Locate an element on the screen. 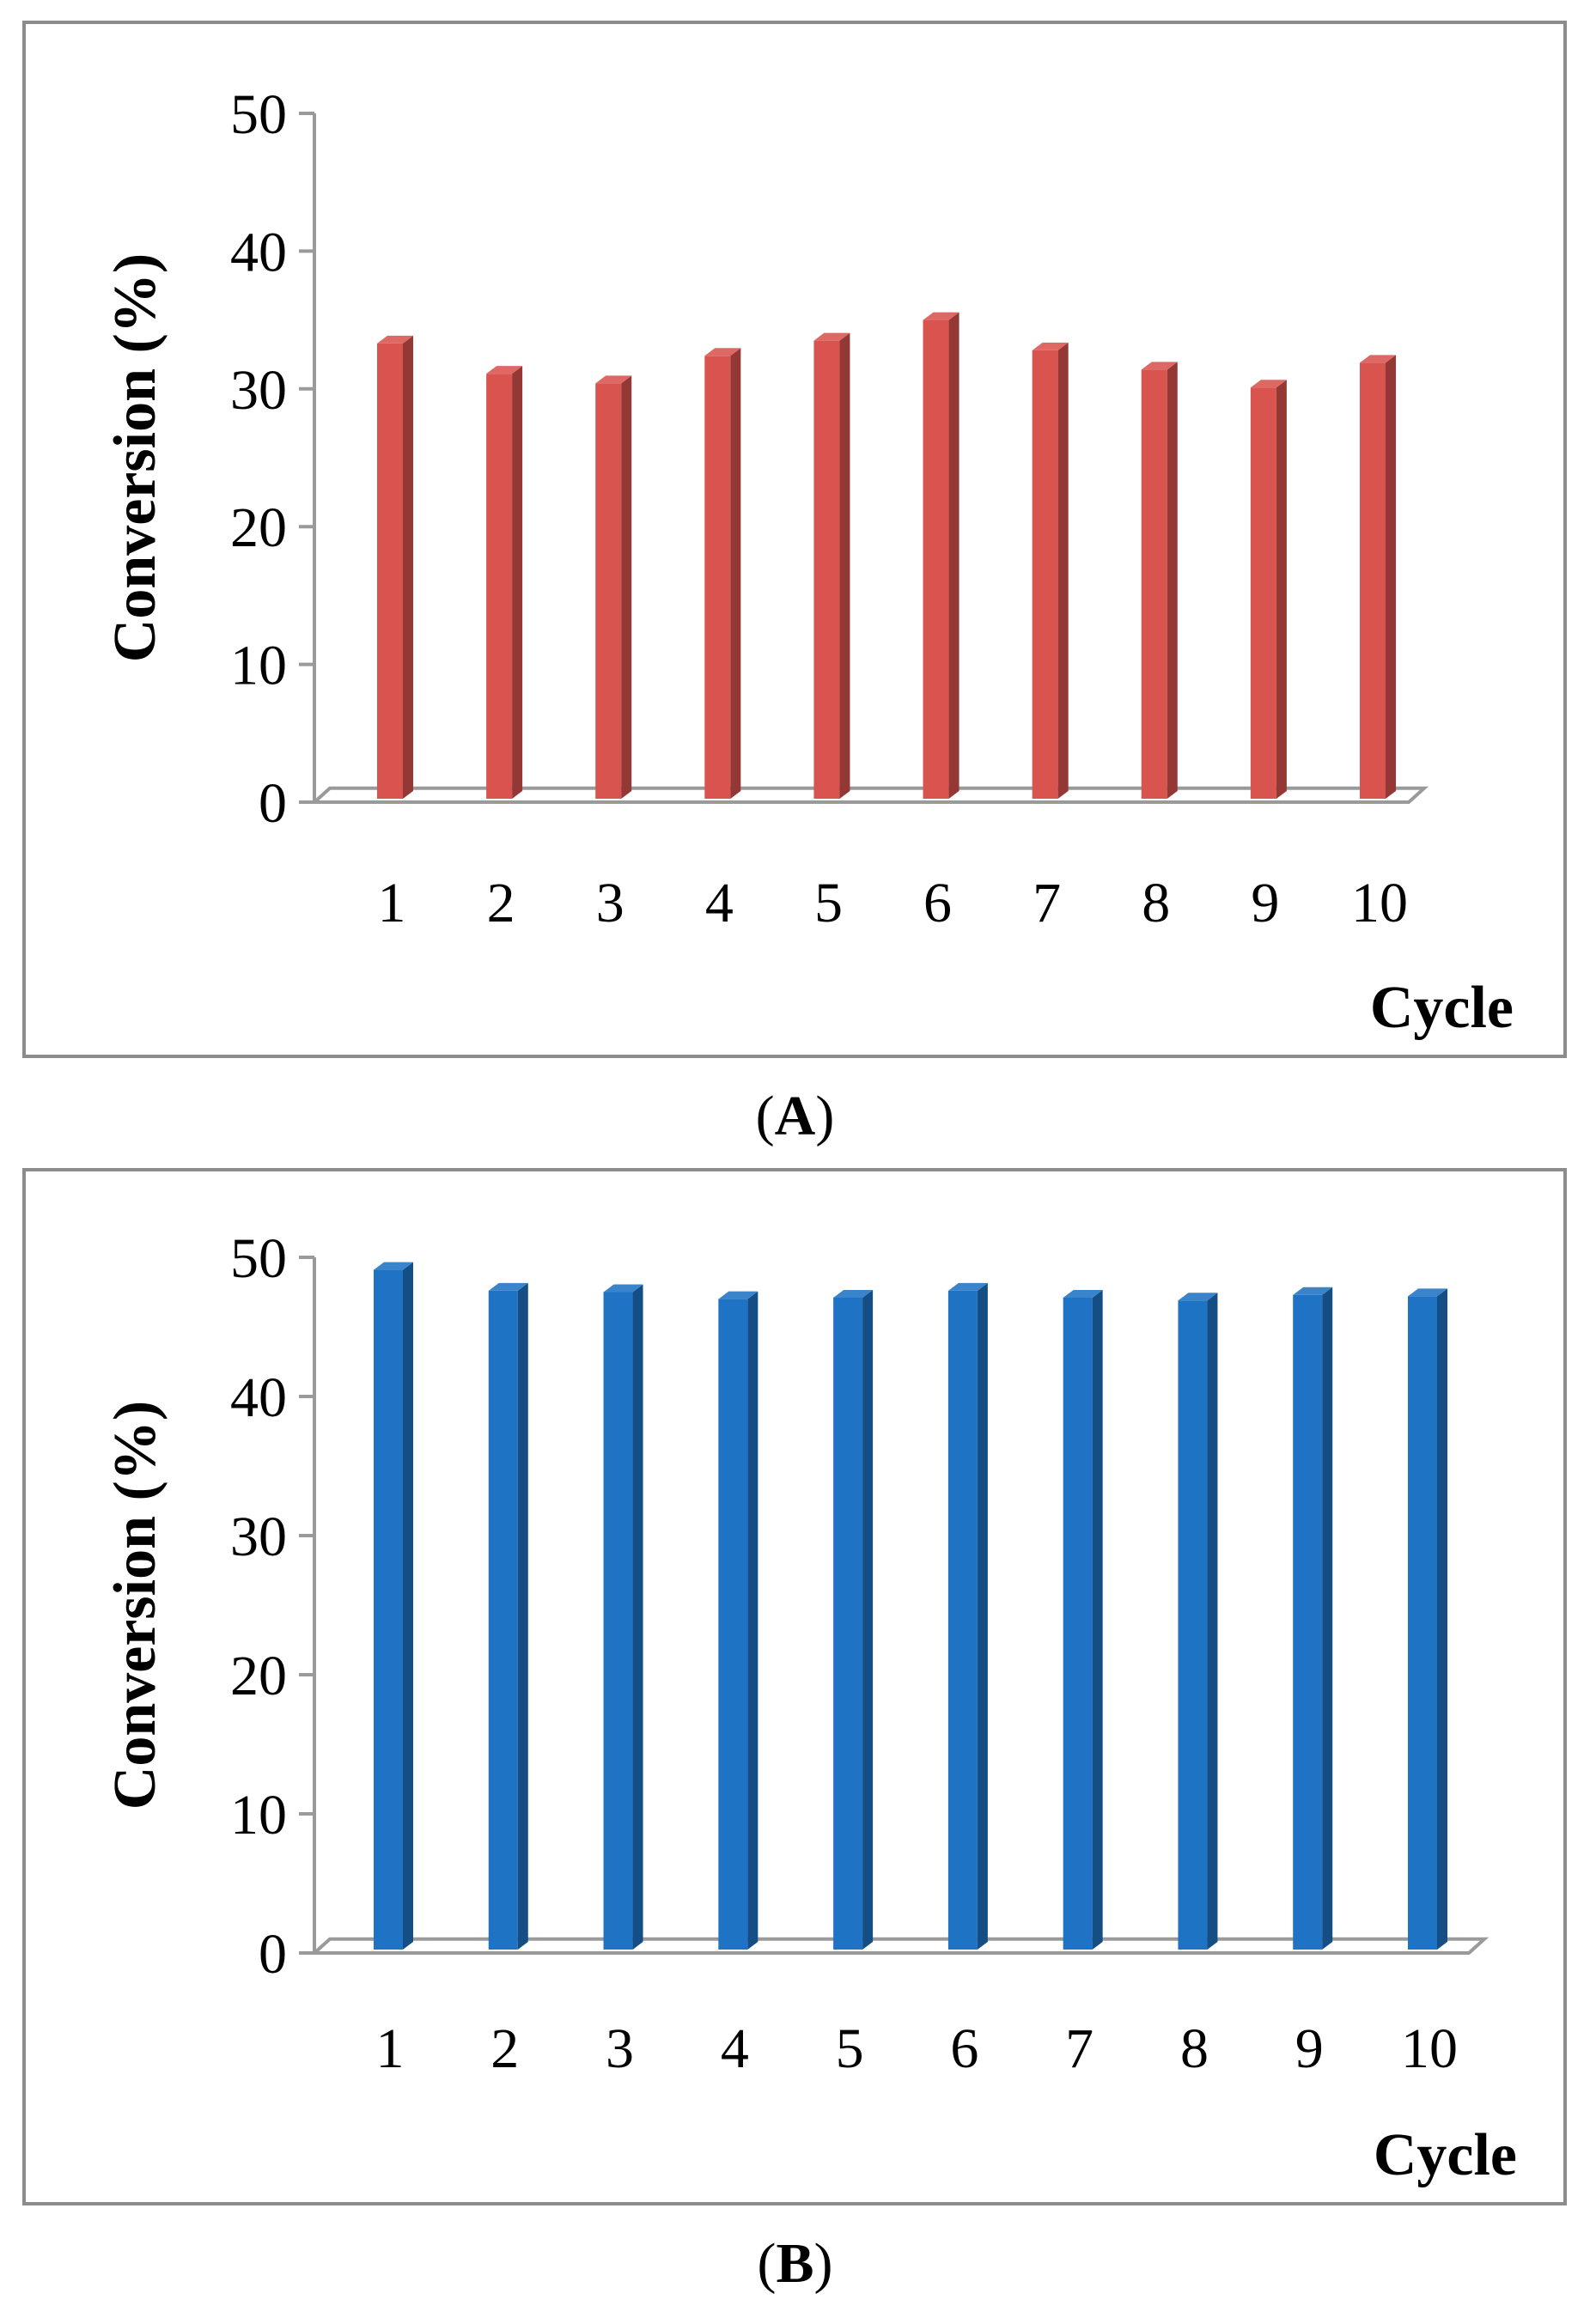 This screenshot has height=2324, width=1590. panel-label-a-letter: A is located at coordinates (795, 1116).